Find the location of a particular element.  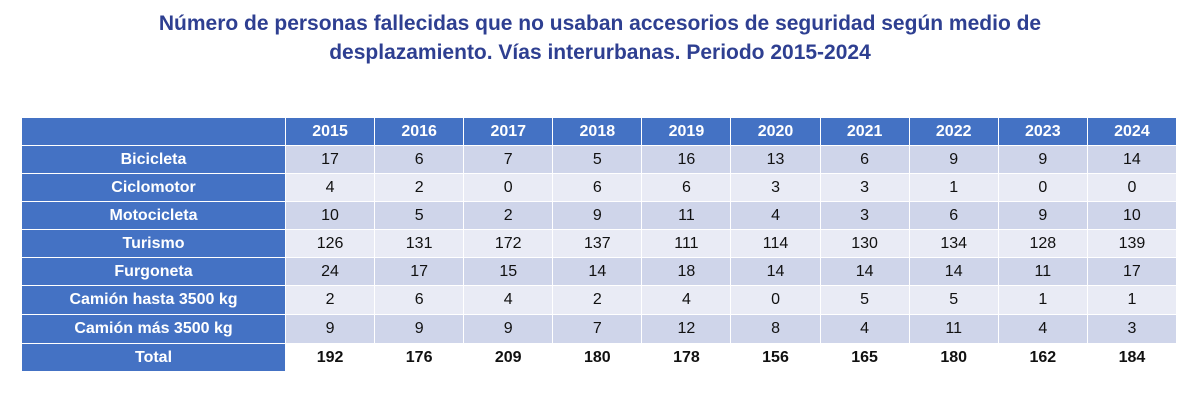

column-header: 2017 is located at coordinates (508, 131).